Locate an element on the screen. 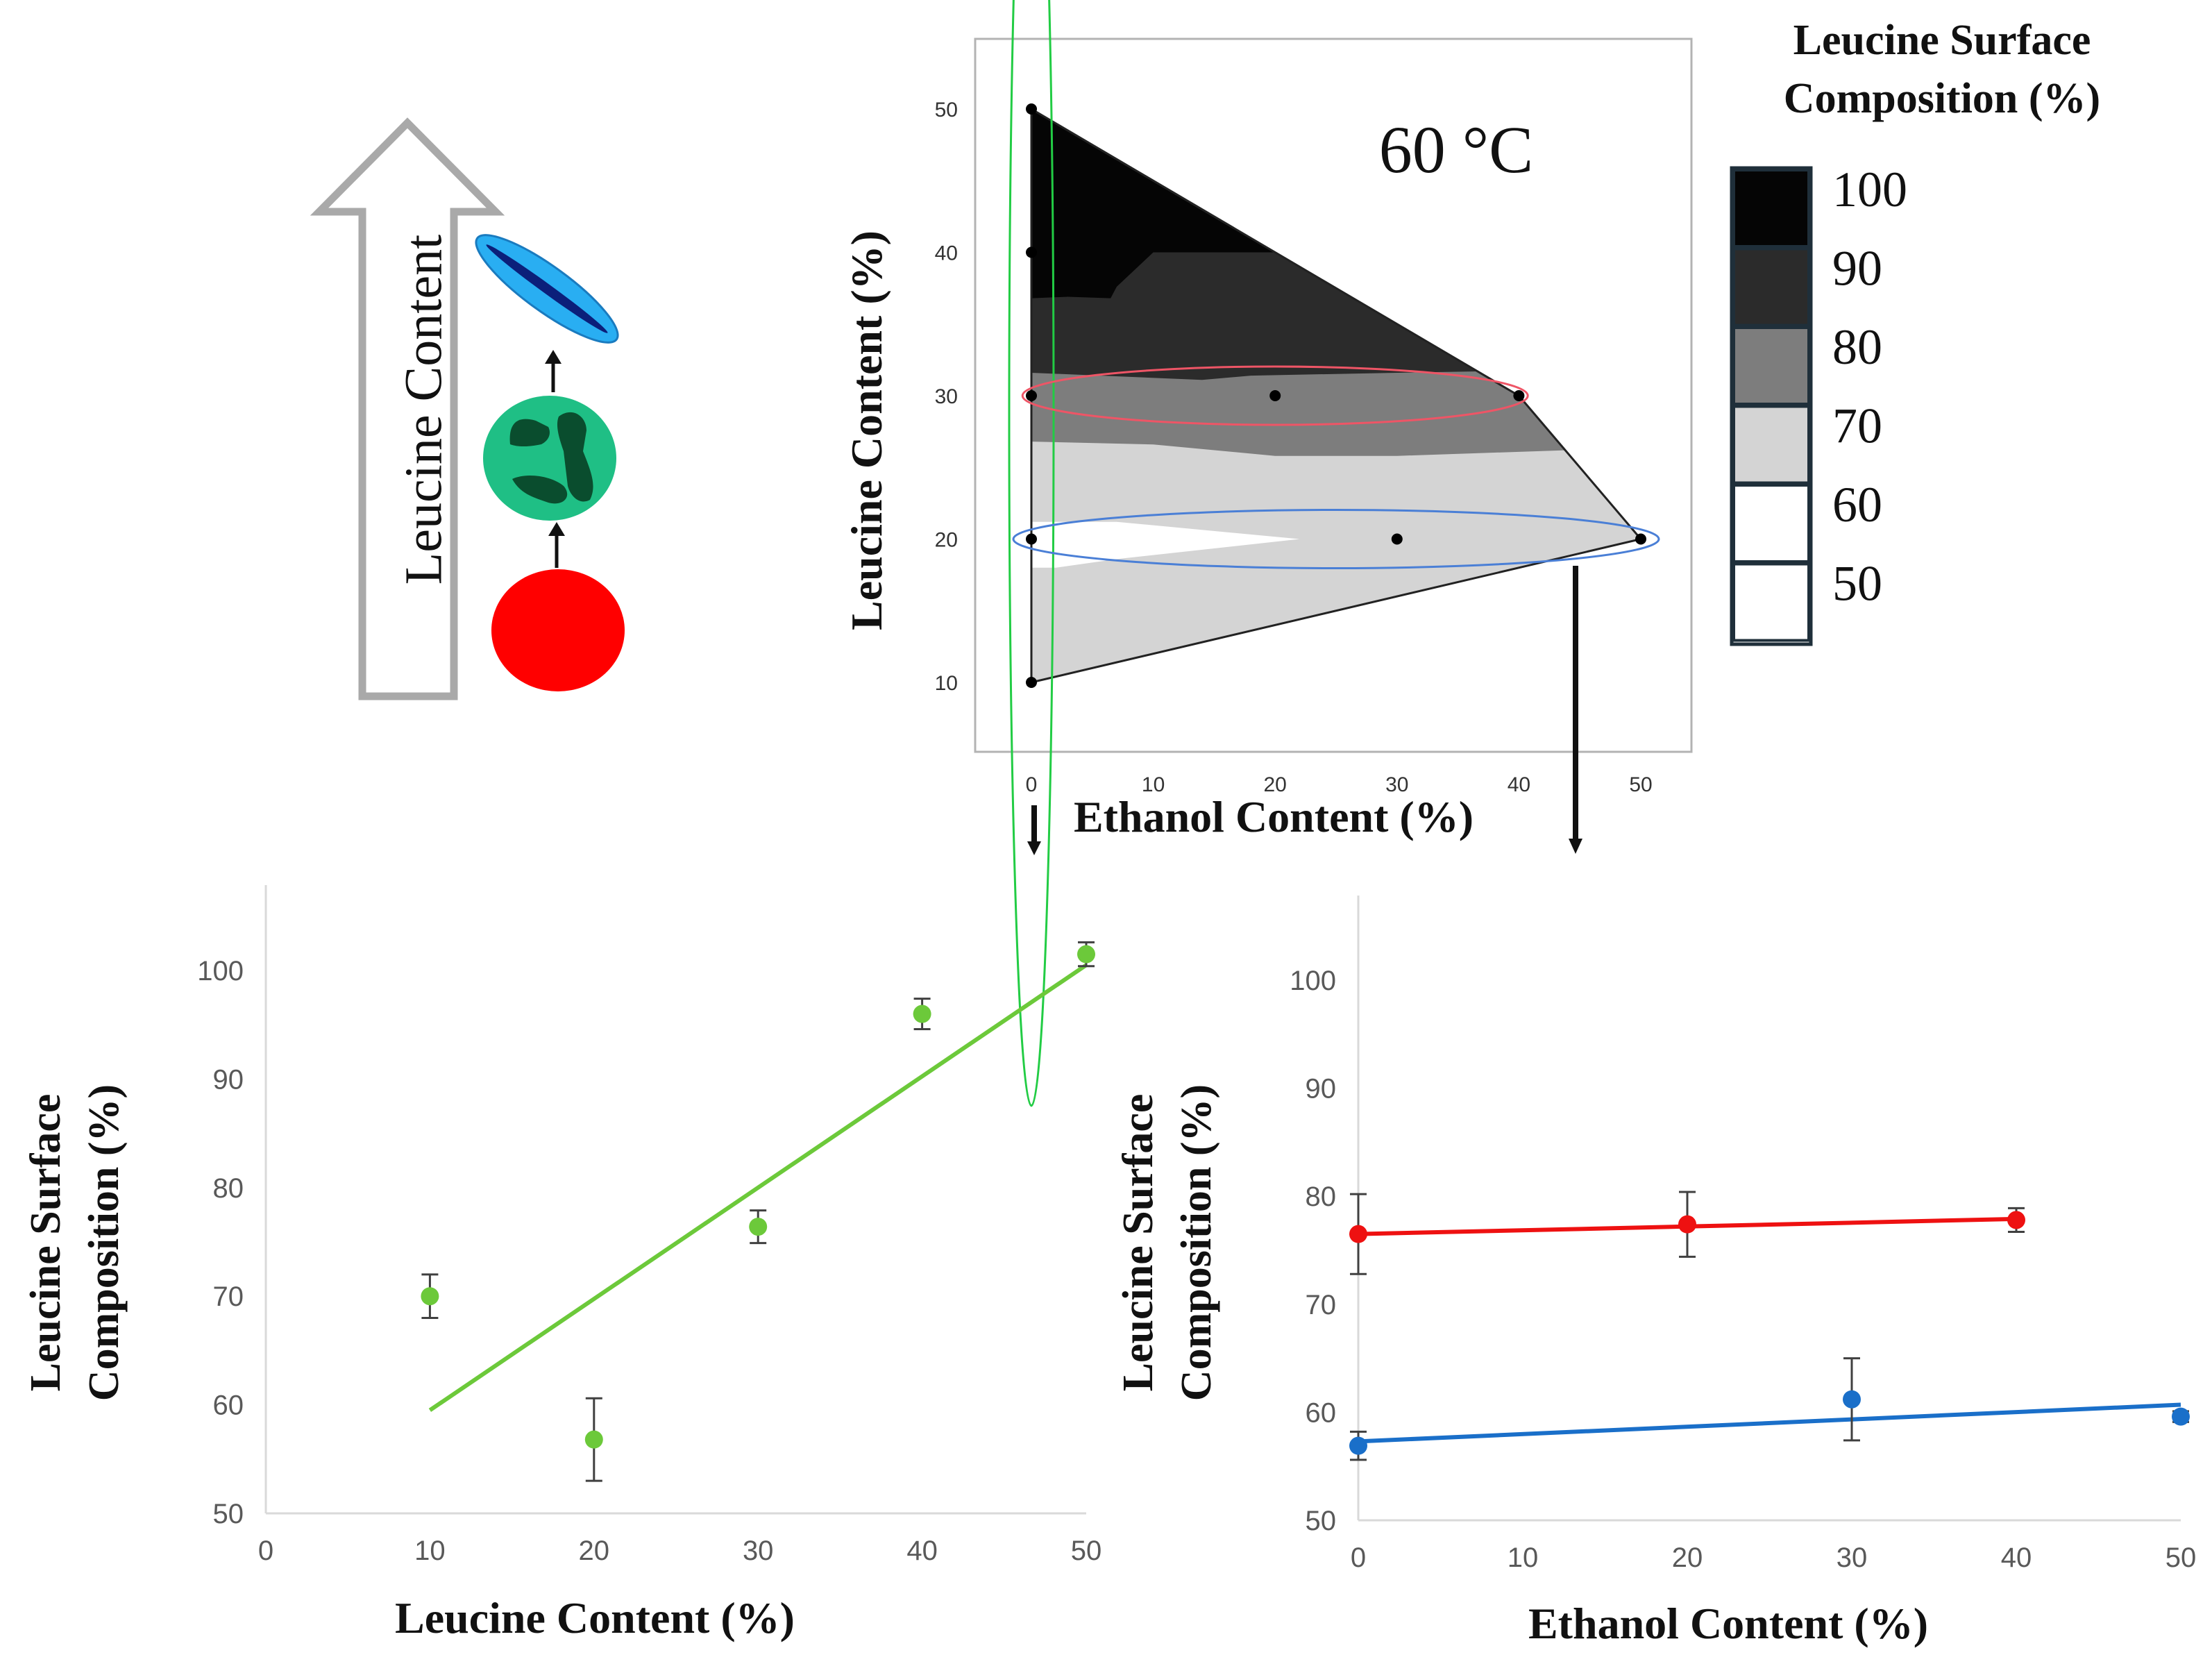 This screenshot has width=2212, height=1664. design-points is located at coordinates (1336, 396).